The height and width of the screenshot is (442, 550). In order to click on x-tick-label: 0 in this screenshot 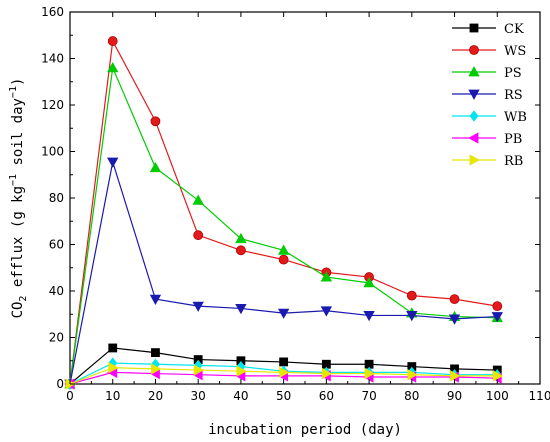, I will do `click(70, 396)`.